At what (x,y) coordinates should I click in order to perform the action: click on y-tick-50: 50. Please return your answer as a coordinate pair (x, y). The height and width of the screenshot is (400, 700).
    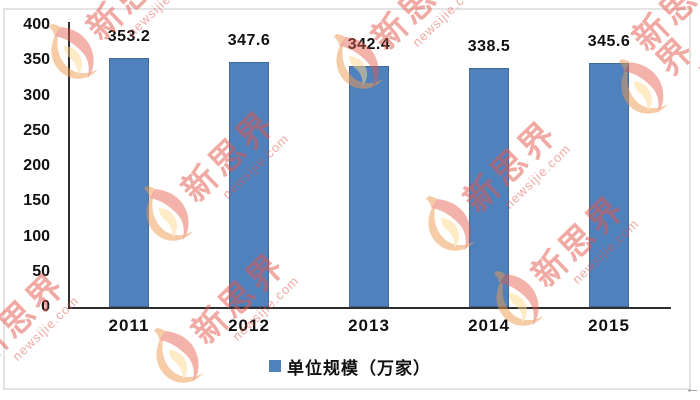
    Looking at the image, I should click on (41, 271).